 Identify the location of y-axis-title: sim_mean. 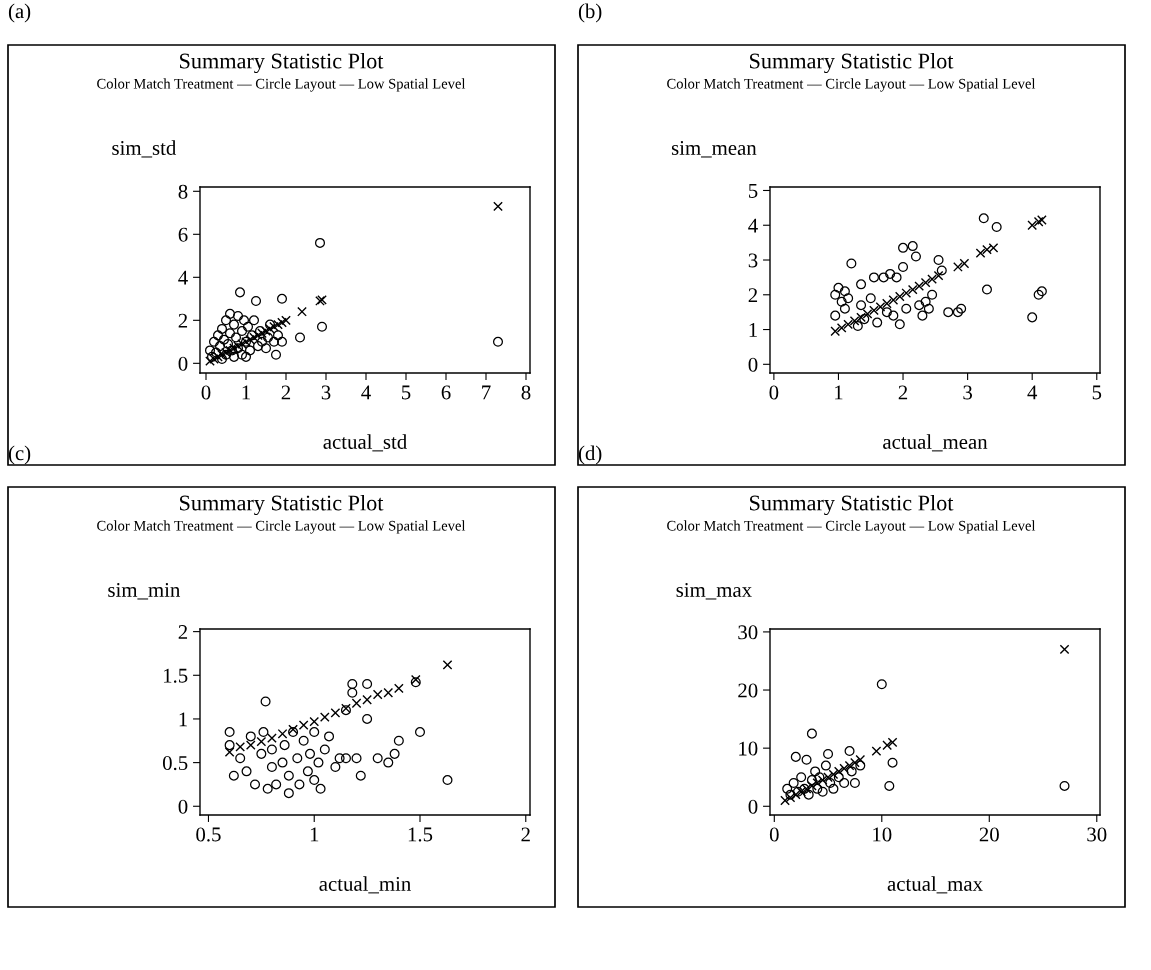
(714, 149).